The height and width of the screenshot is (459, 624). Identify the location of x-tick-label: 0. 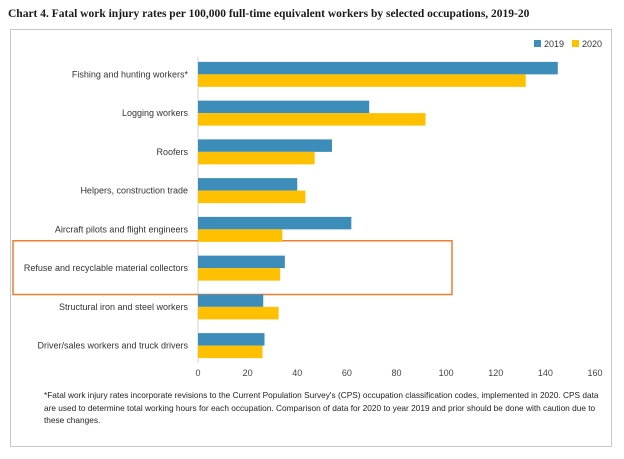
(197, 373).